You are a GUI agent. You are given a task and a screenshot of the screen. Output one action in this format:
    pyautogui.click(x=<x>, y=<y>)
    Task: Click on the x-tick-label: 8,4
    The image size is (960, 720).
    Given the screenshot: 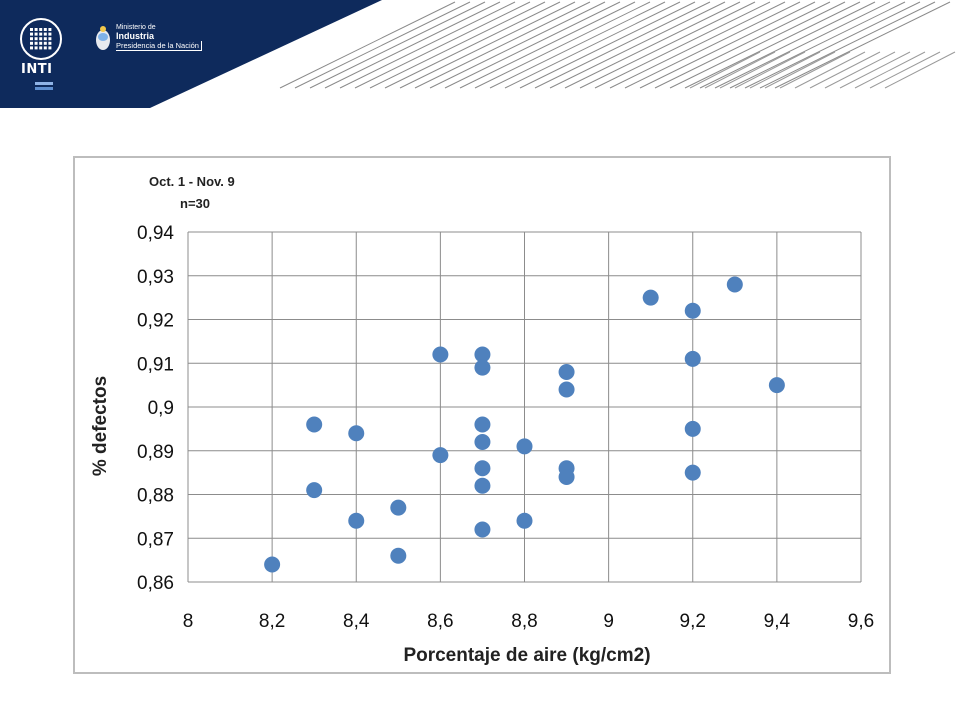 What is the action you would take?
    pyautogui.click(x=356, y=621)
    